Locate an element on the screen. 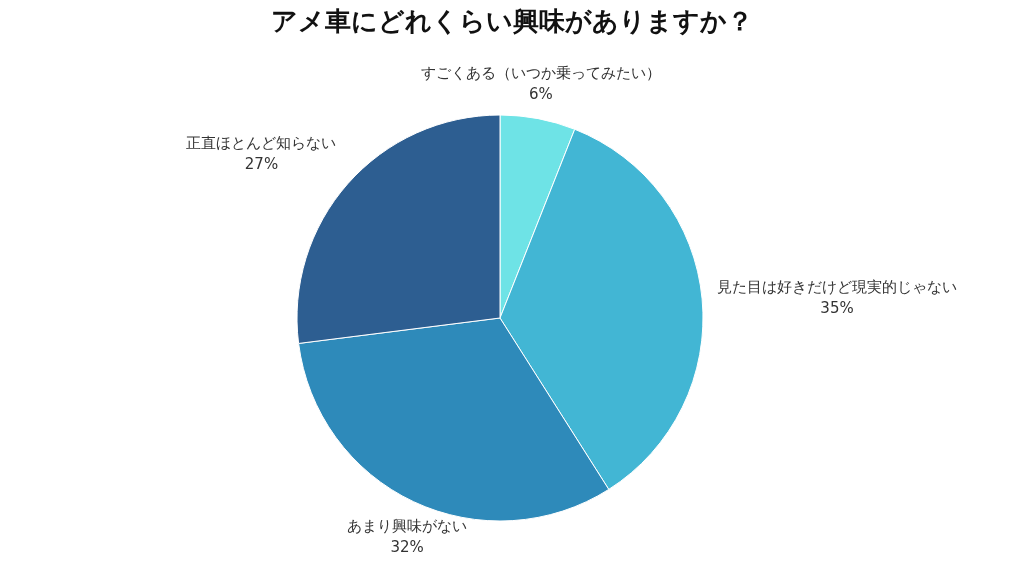 The image size is (1024, 576). slice-label: すごくある（いつか乗ってみたい） is located at coordinates (540, 72).